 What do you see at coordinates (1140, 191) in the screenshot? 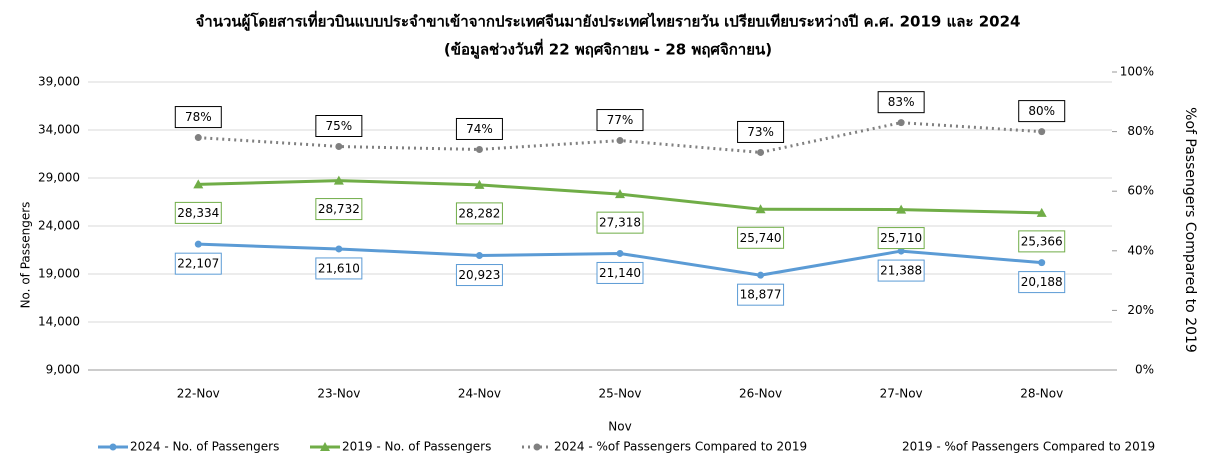
I see `y2-tick-label: 60%` at bounding box center [1140, 191].